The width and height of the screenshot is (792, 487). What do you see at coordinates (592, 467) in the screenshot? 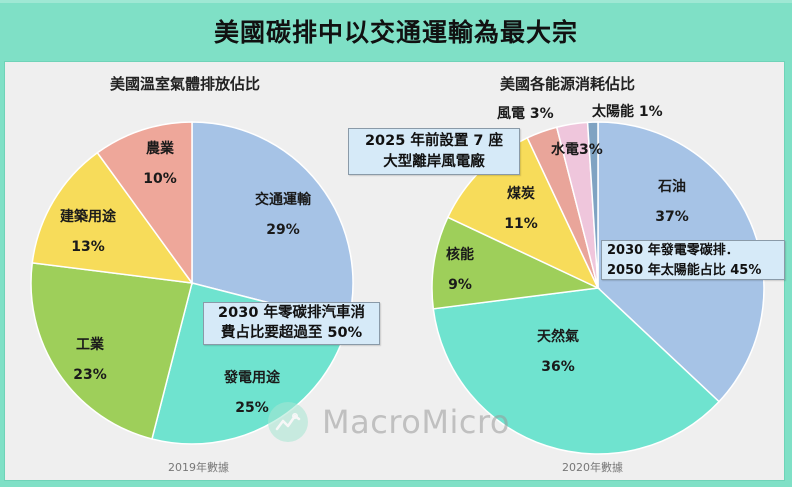
I see `right-footnote: 2020年數據` at bounding box center [592, 467].